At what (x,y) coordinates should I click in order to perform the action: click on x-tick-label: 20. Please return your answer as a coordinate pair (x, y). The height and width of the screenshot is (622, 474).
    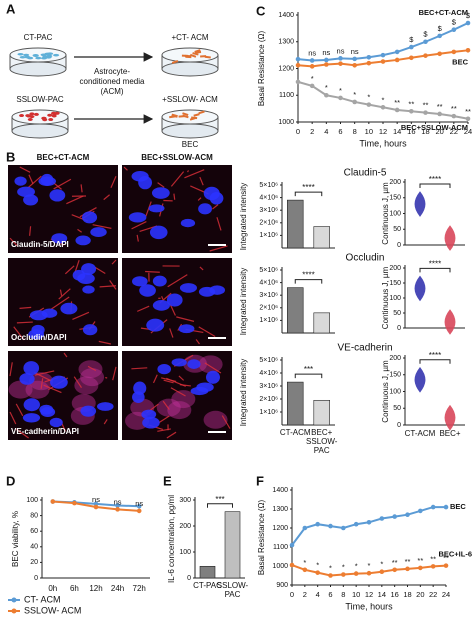
    Looking at the image, I should click on (439, 131).